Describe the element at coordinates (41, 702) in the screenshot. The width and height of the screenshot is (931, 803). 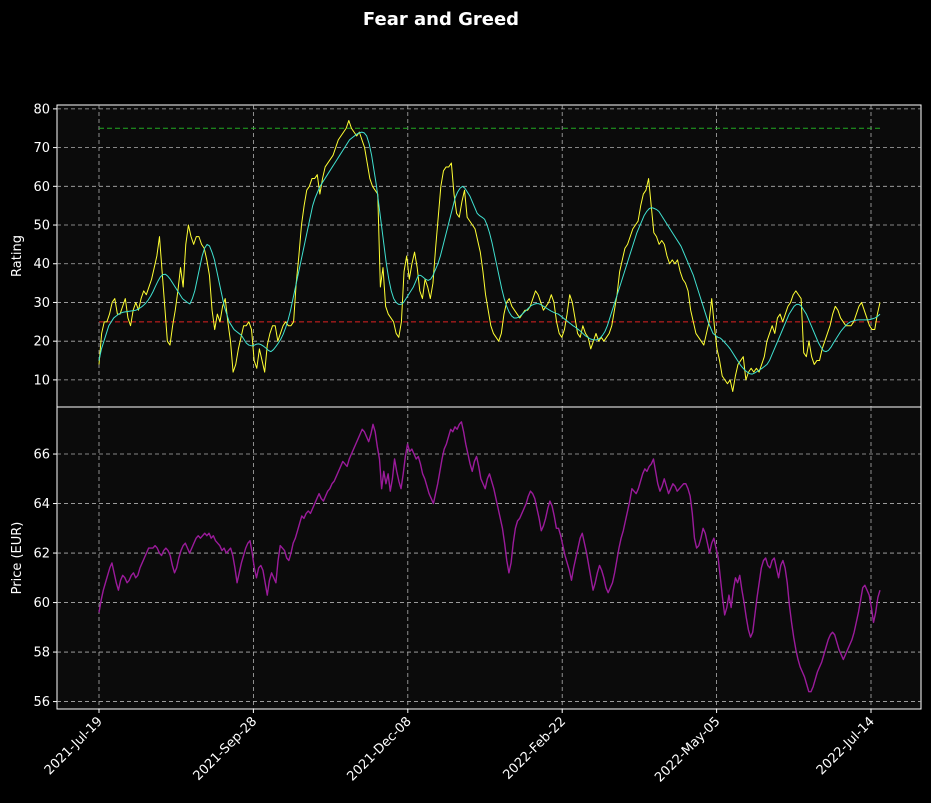
I see `price-y-tick-label: 56` at that location.